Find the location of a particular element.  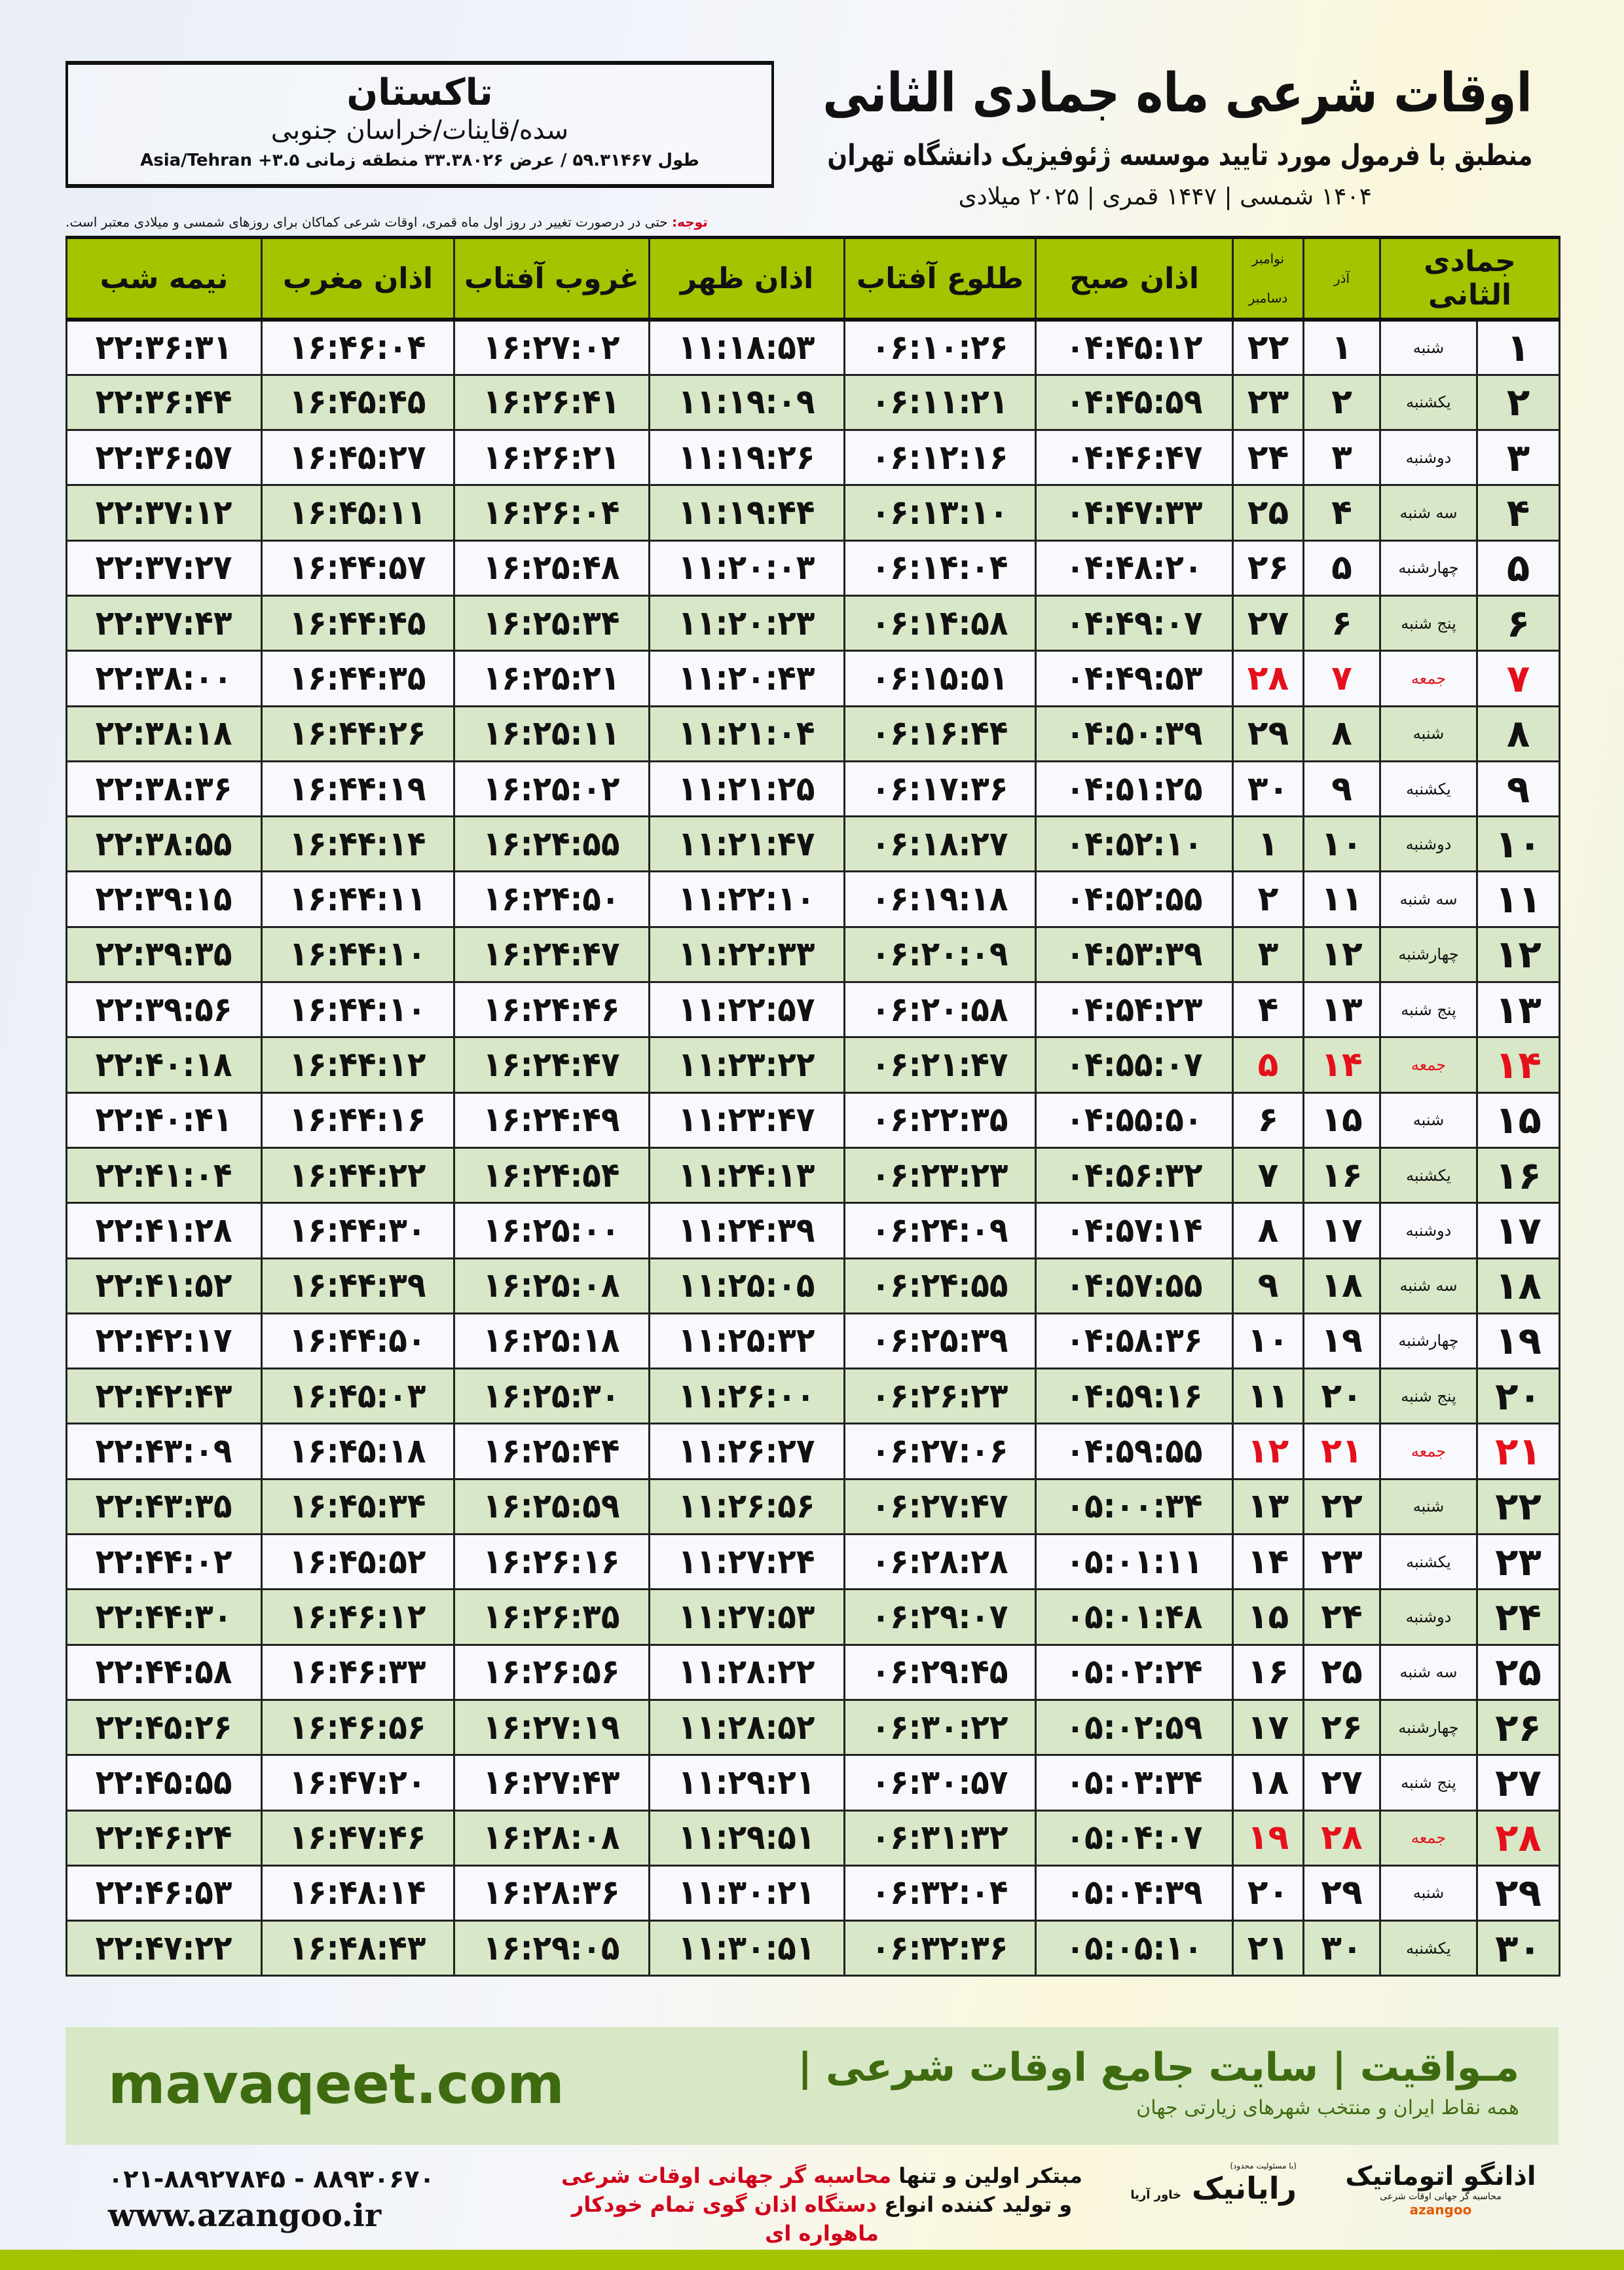

sunset-time: ۱۶:۲۵:۱۸ is located at coordinates (551, 1341).